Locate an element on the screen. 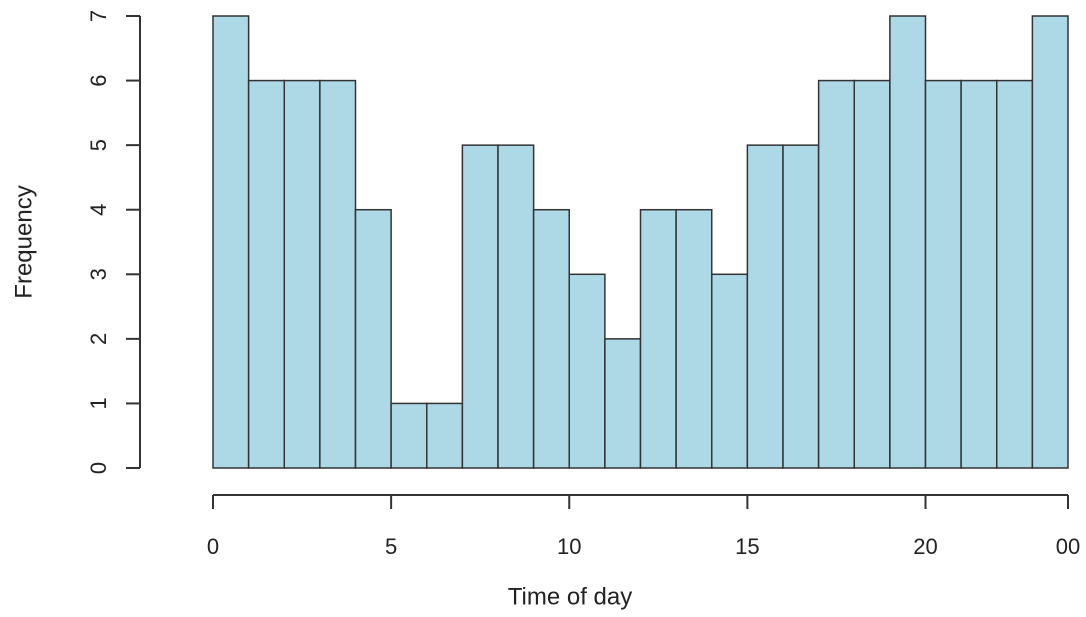 This screenshot has height=617, width=1086. y-tick-label: 5 is located at coordinates (98, 145).